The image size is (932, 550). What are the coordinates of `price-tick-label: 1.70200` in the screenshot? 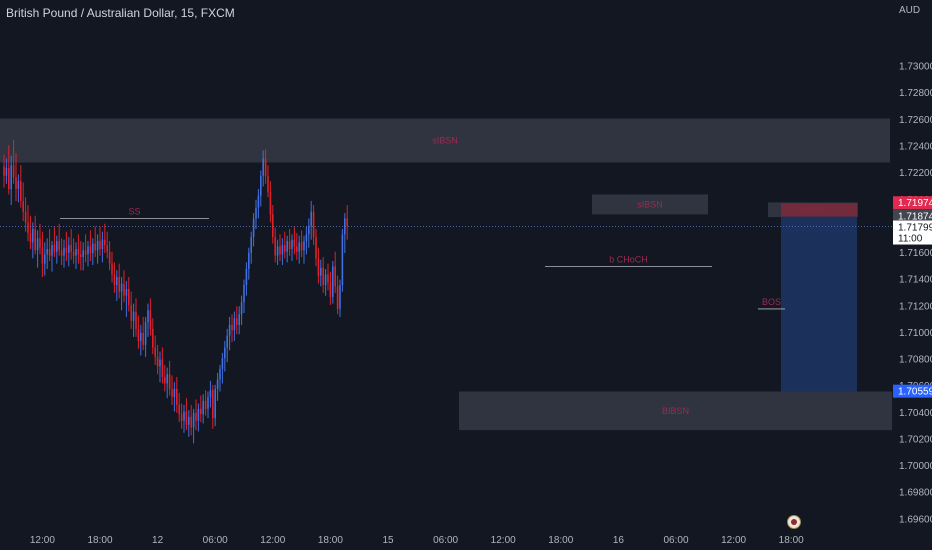 It's located at (915, 439).